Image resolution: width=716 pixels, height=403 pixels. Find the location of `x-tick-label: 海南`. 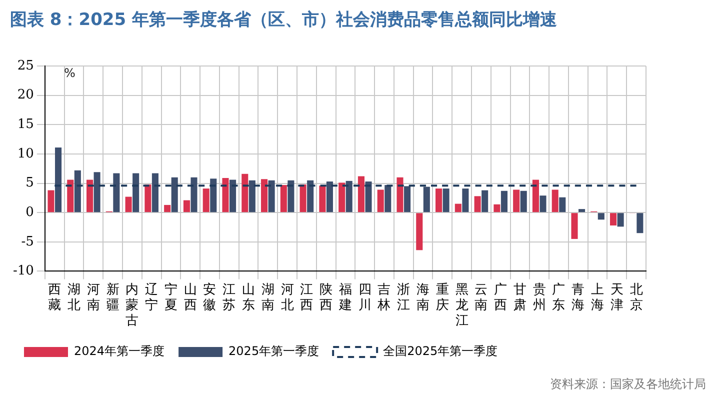

x-tick-label: 海南 is located at coordinates (423, 297).